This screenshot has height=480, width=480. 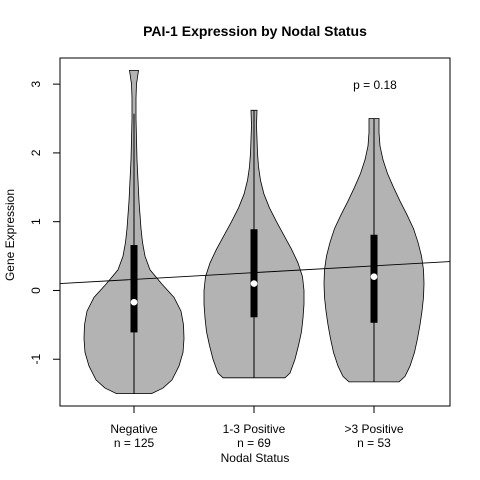 I want to click on x-tick-label: 1-3 Positive, so click(x=254, y=429).